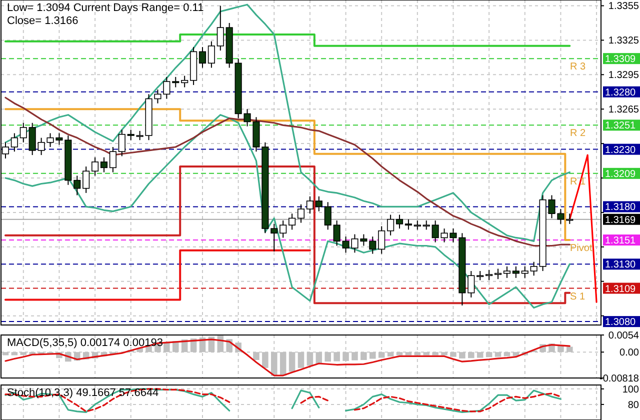 This screenshot has width=640, height=420. What do you see at coordinates (620, 174) in the screenshot?
I see `ref-line-label: 1.3209` at bounding box center [620, 174].